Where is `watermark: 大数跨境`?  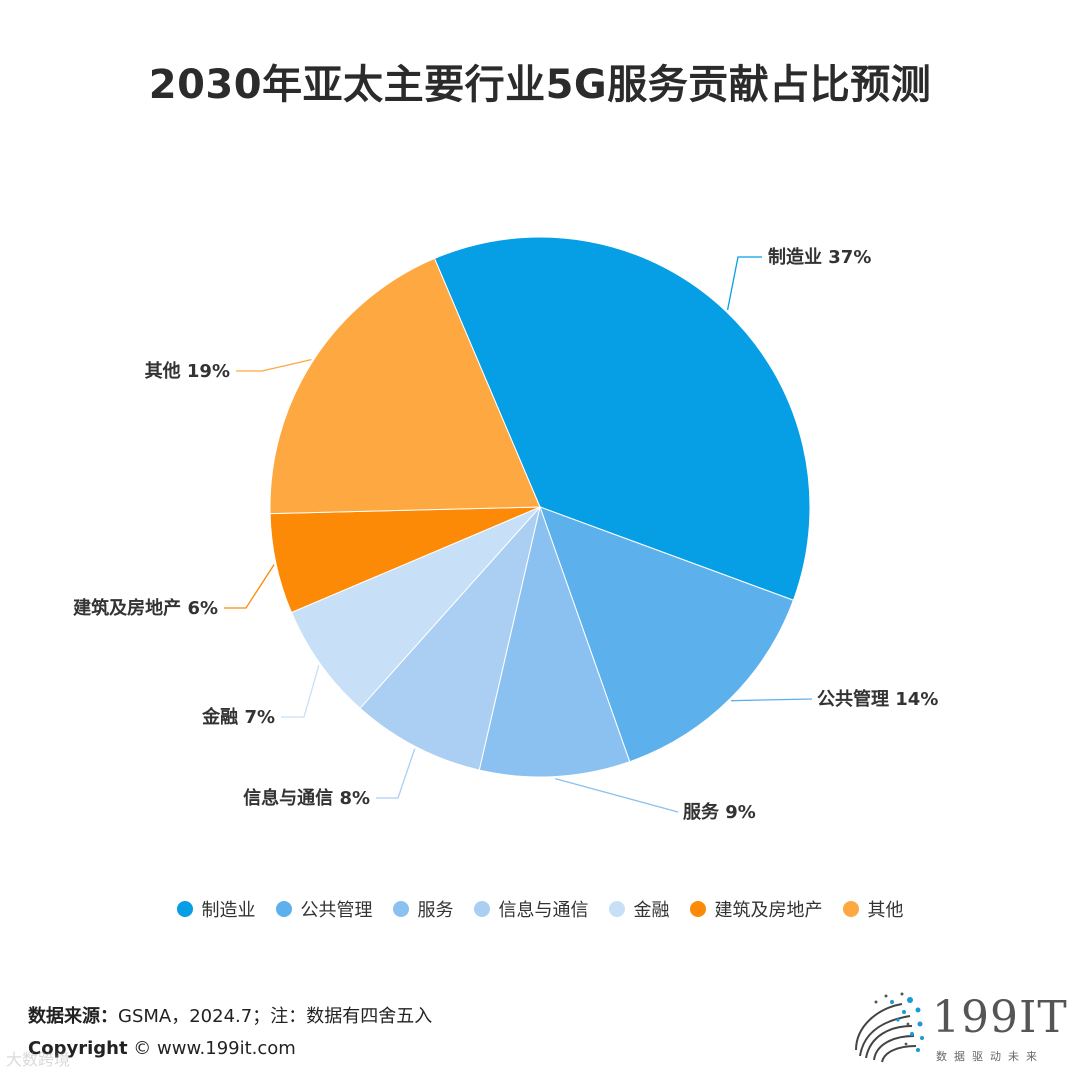 watermark: 大数跨境 is located at coordinates (38, 1059).